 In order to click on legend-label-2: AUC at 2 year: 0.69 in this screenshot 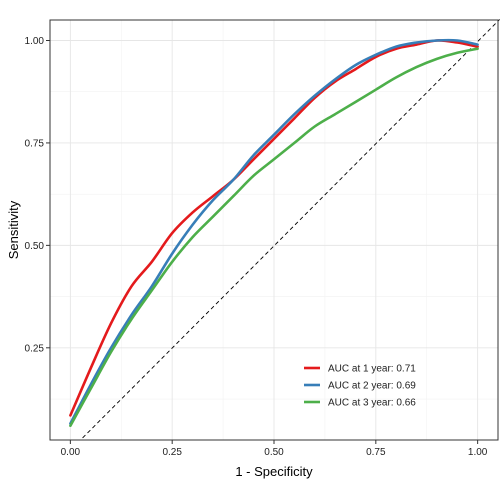, I will do `click(372, 386)`.